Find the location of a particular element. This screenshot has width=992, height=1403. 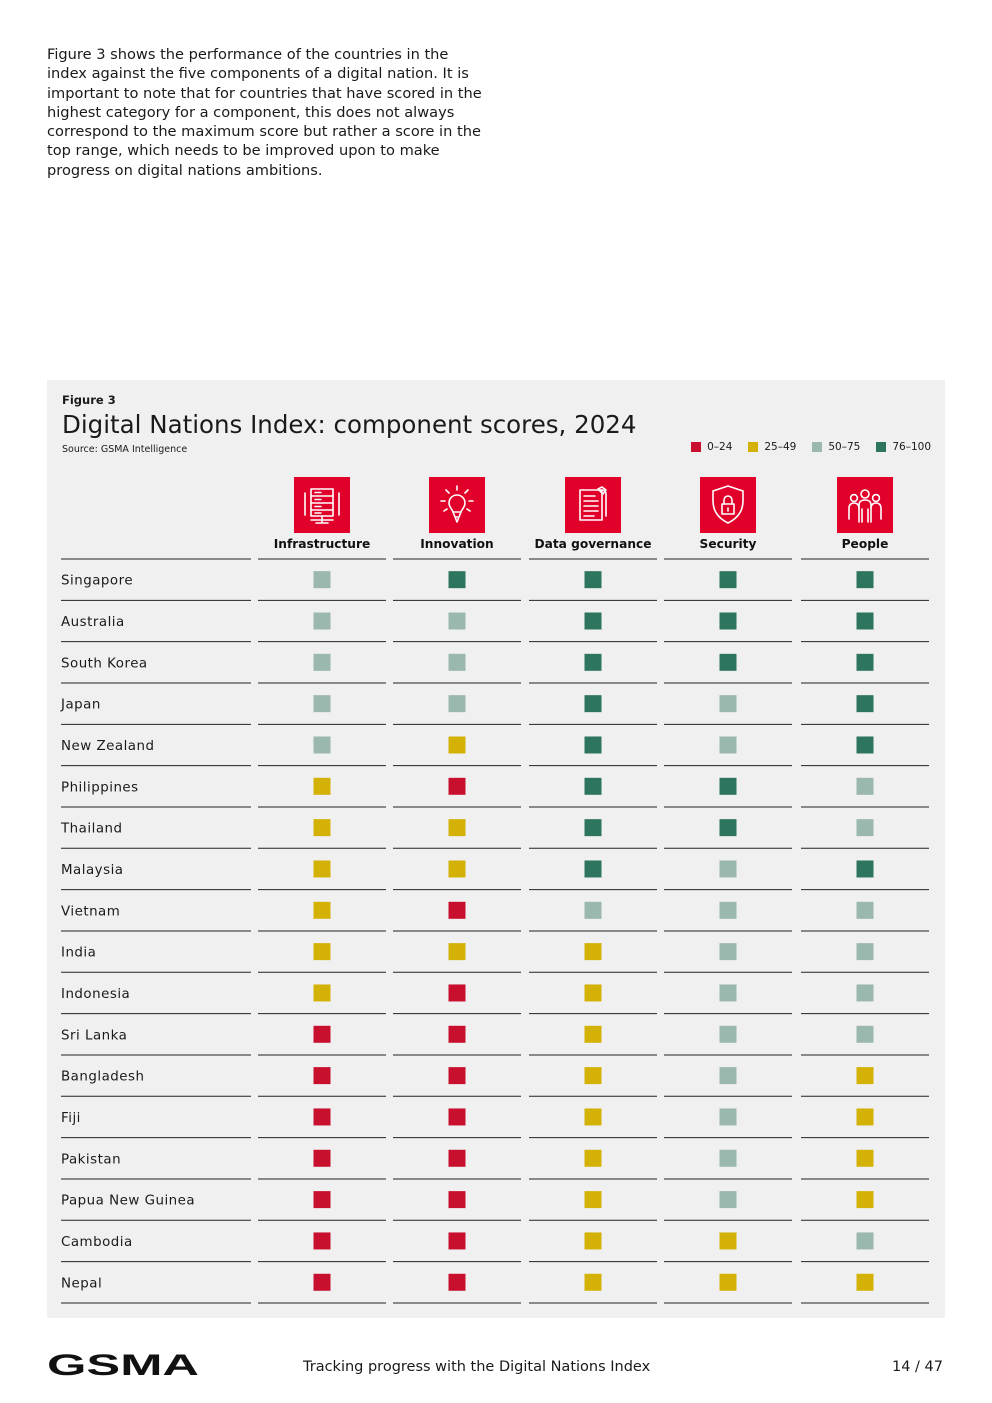

lightbulb-pencil-icon is located at coordinates (457, 505).